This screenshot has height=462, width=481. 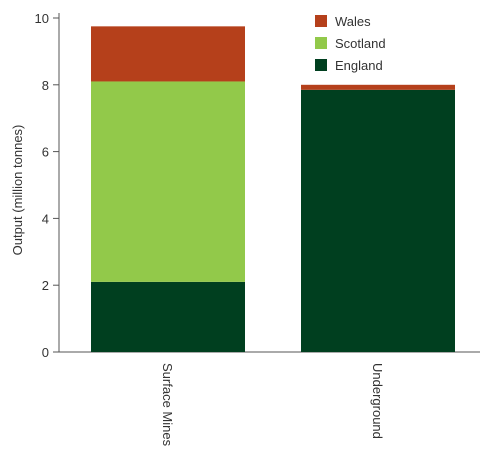 What do you see at coordinates (360, 43) in the screenshot?
I see `legend-label-scotland: Scotland` at bounding box center [360, 43].